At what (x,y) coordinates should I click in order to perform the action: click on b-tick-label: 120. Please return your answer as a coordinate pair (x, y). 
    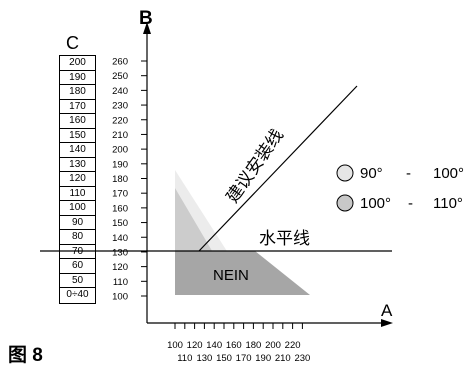
    Looking at the image, I should click on (120, 267).